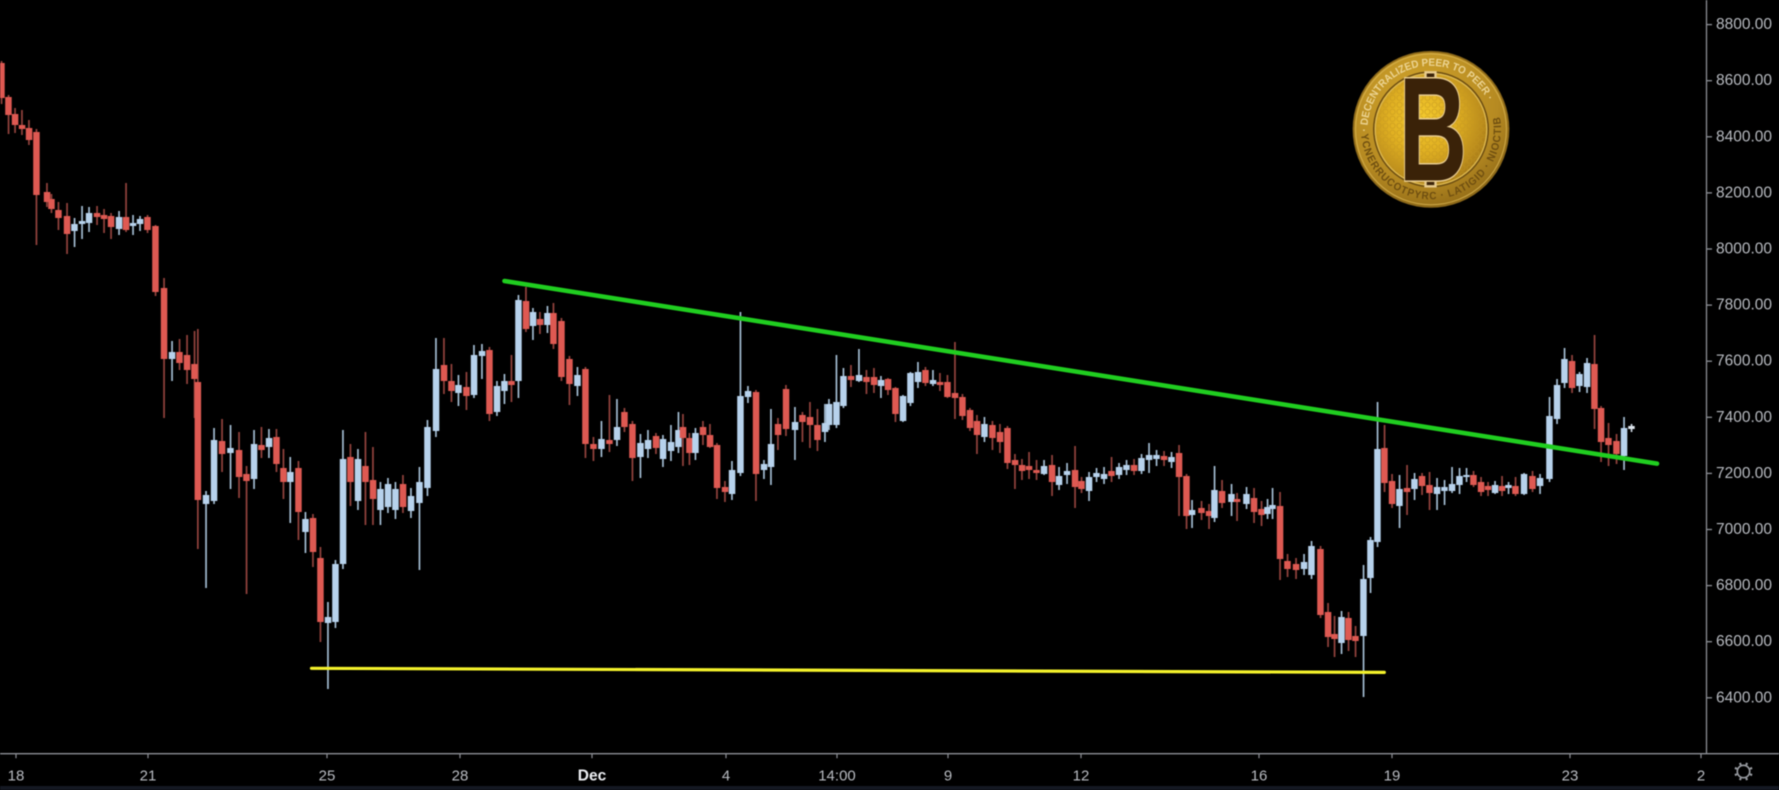 The height and width of the screenshot is (790, 1779). Describe the element at coordinates (1744, 417) in the screenshot. I see `svg-text: 7400.00` at that location.